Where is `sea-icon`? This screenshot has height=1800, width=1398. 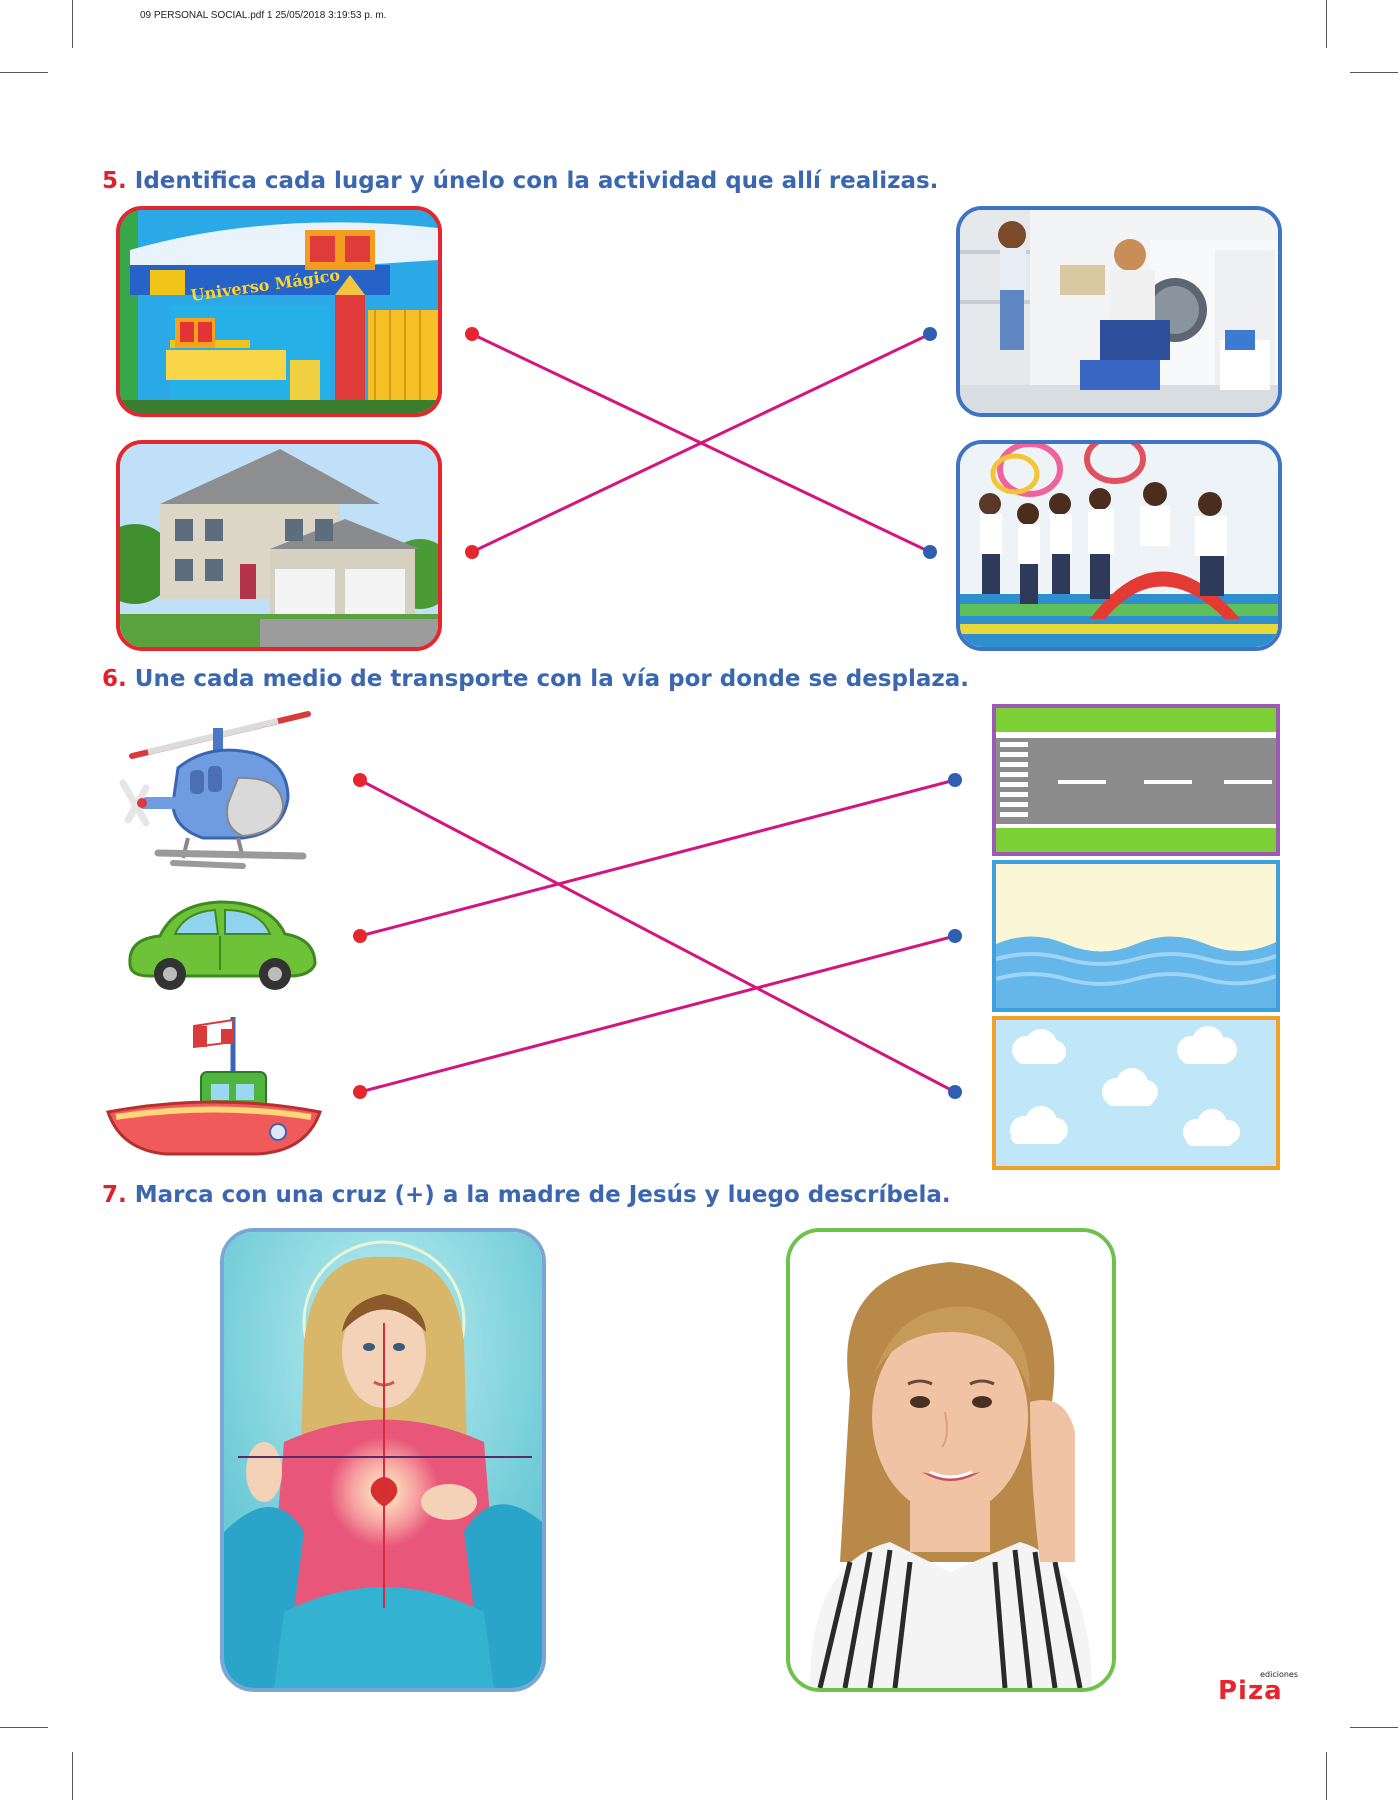 sea-icon is located at coordinates (1136, 936).